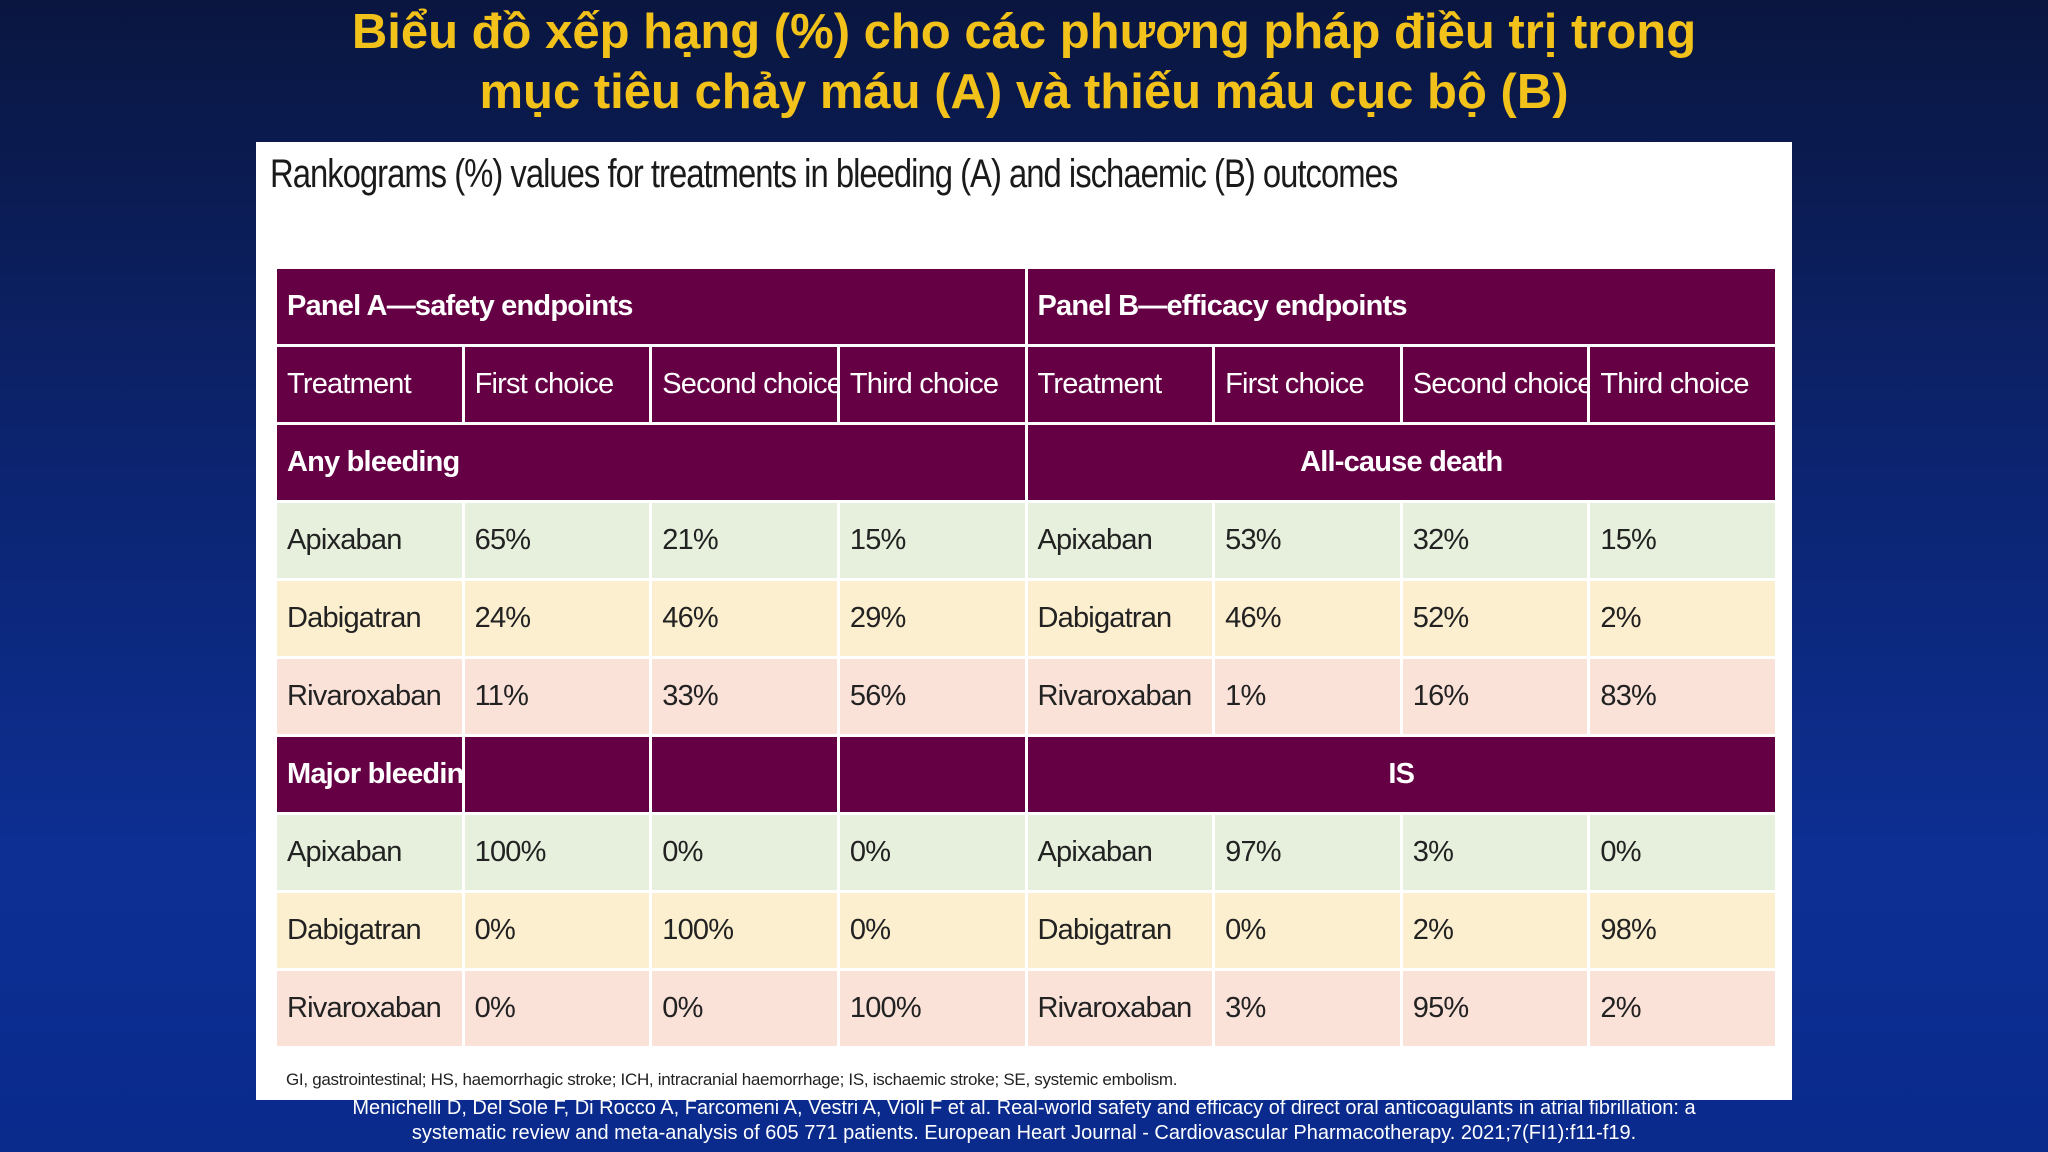 The image size is (2048, 1152). I want to click on table-cell: 1%, so click(1307, 696).